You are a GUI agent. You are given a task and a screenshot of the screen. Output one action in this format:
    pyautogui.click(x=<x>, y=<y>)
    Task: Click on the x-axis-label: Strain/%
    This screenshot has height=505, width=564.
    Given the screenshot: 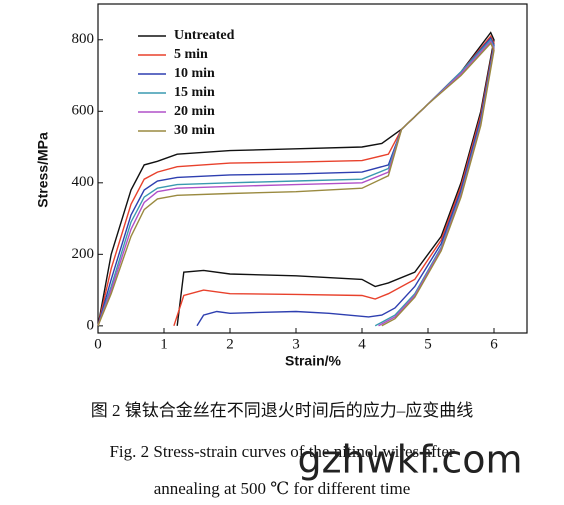 What is the action you would take?
    pyautogui.click(x=313, y=361)
    